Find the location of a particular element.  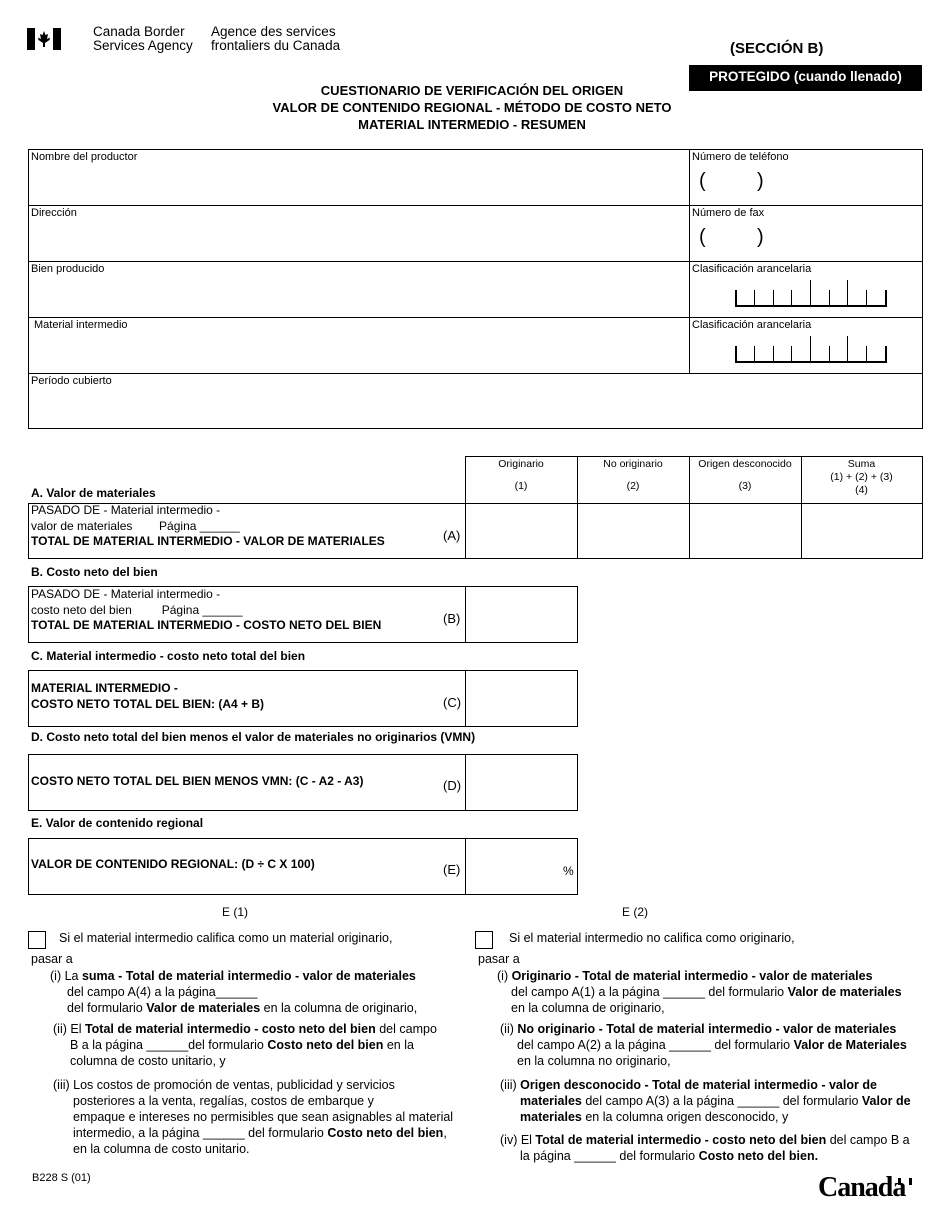

fax-field: Número de fax ( ) is located at coordinates (805, 233).